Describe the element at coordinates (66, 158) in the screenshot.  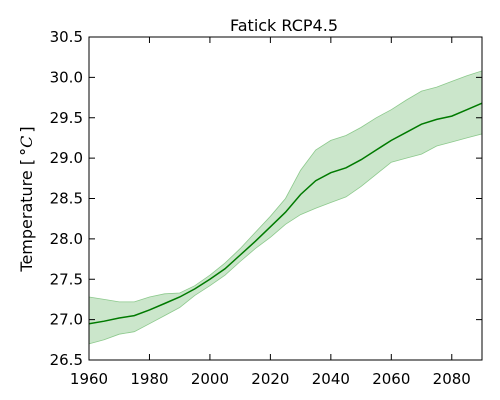
I see `y-tick-label: 29.0` at that location.